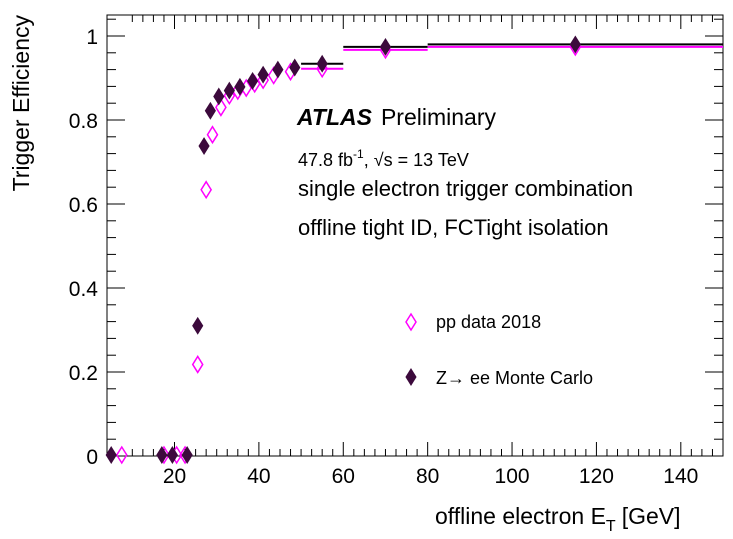  I want to click on x-tick-label: 100, so click(512, 476).